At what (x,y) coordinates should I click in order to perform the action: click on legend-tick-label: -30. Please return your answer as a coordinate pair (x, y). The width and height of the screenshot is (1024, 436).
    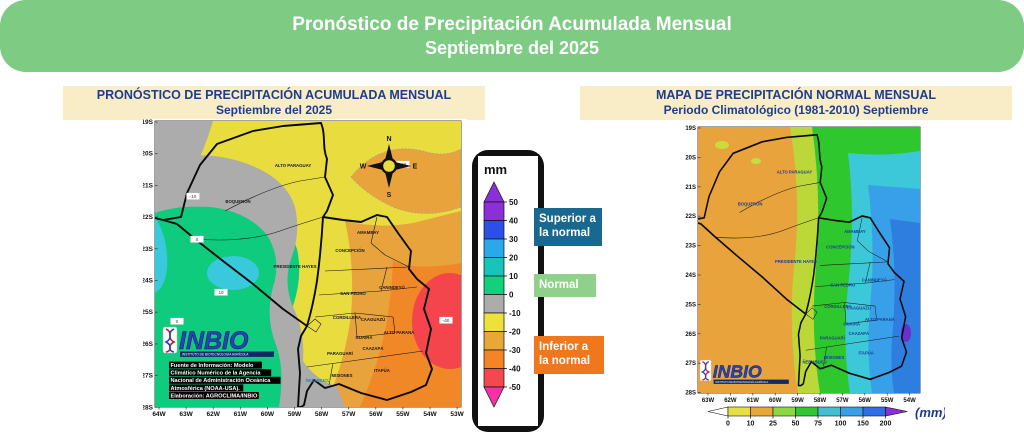
    Looking at the image, I should click on (515, 350).